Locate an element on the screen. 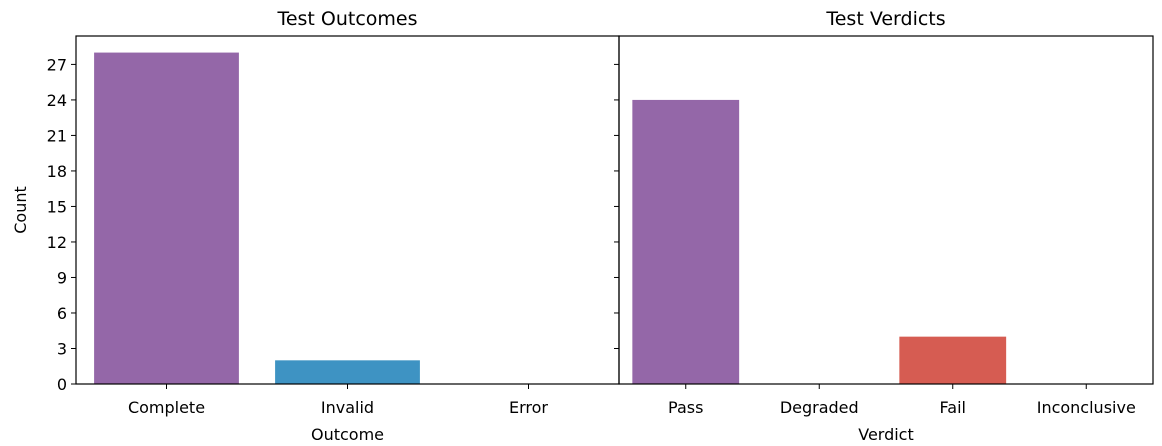 This screenshot has width=1162, height=446. x-tick-label-error: Error is located at coordinates (528, 407).